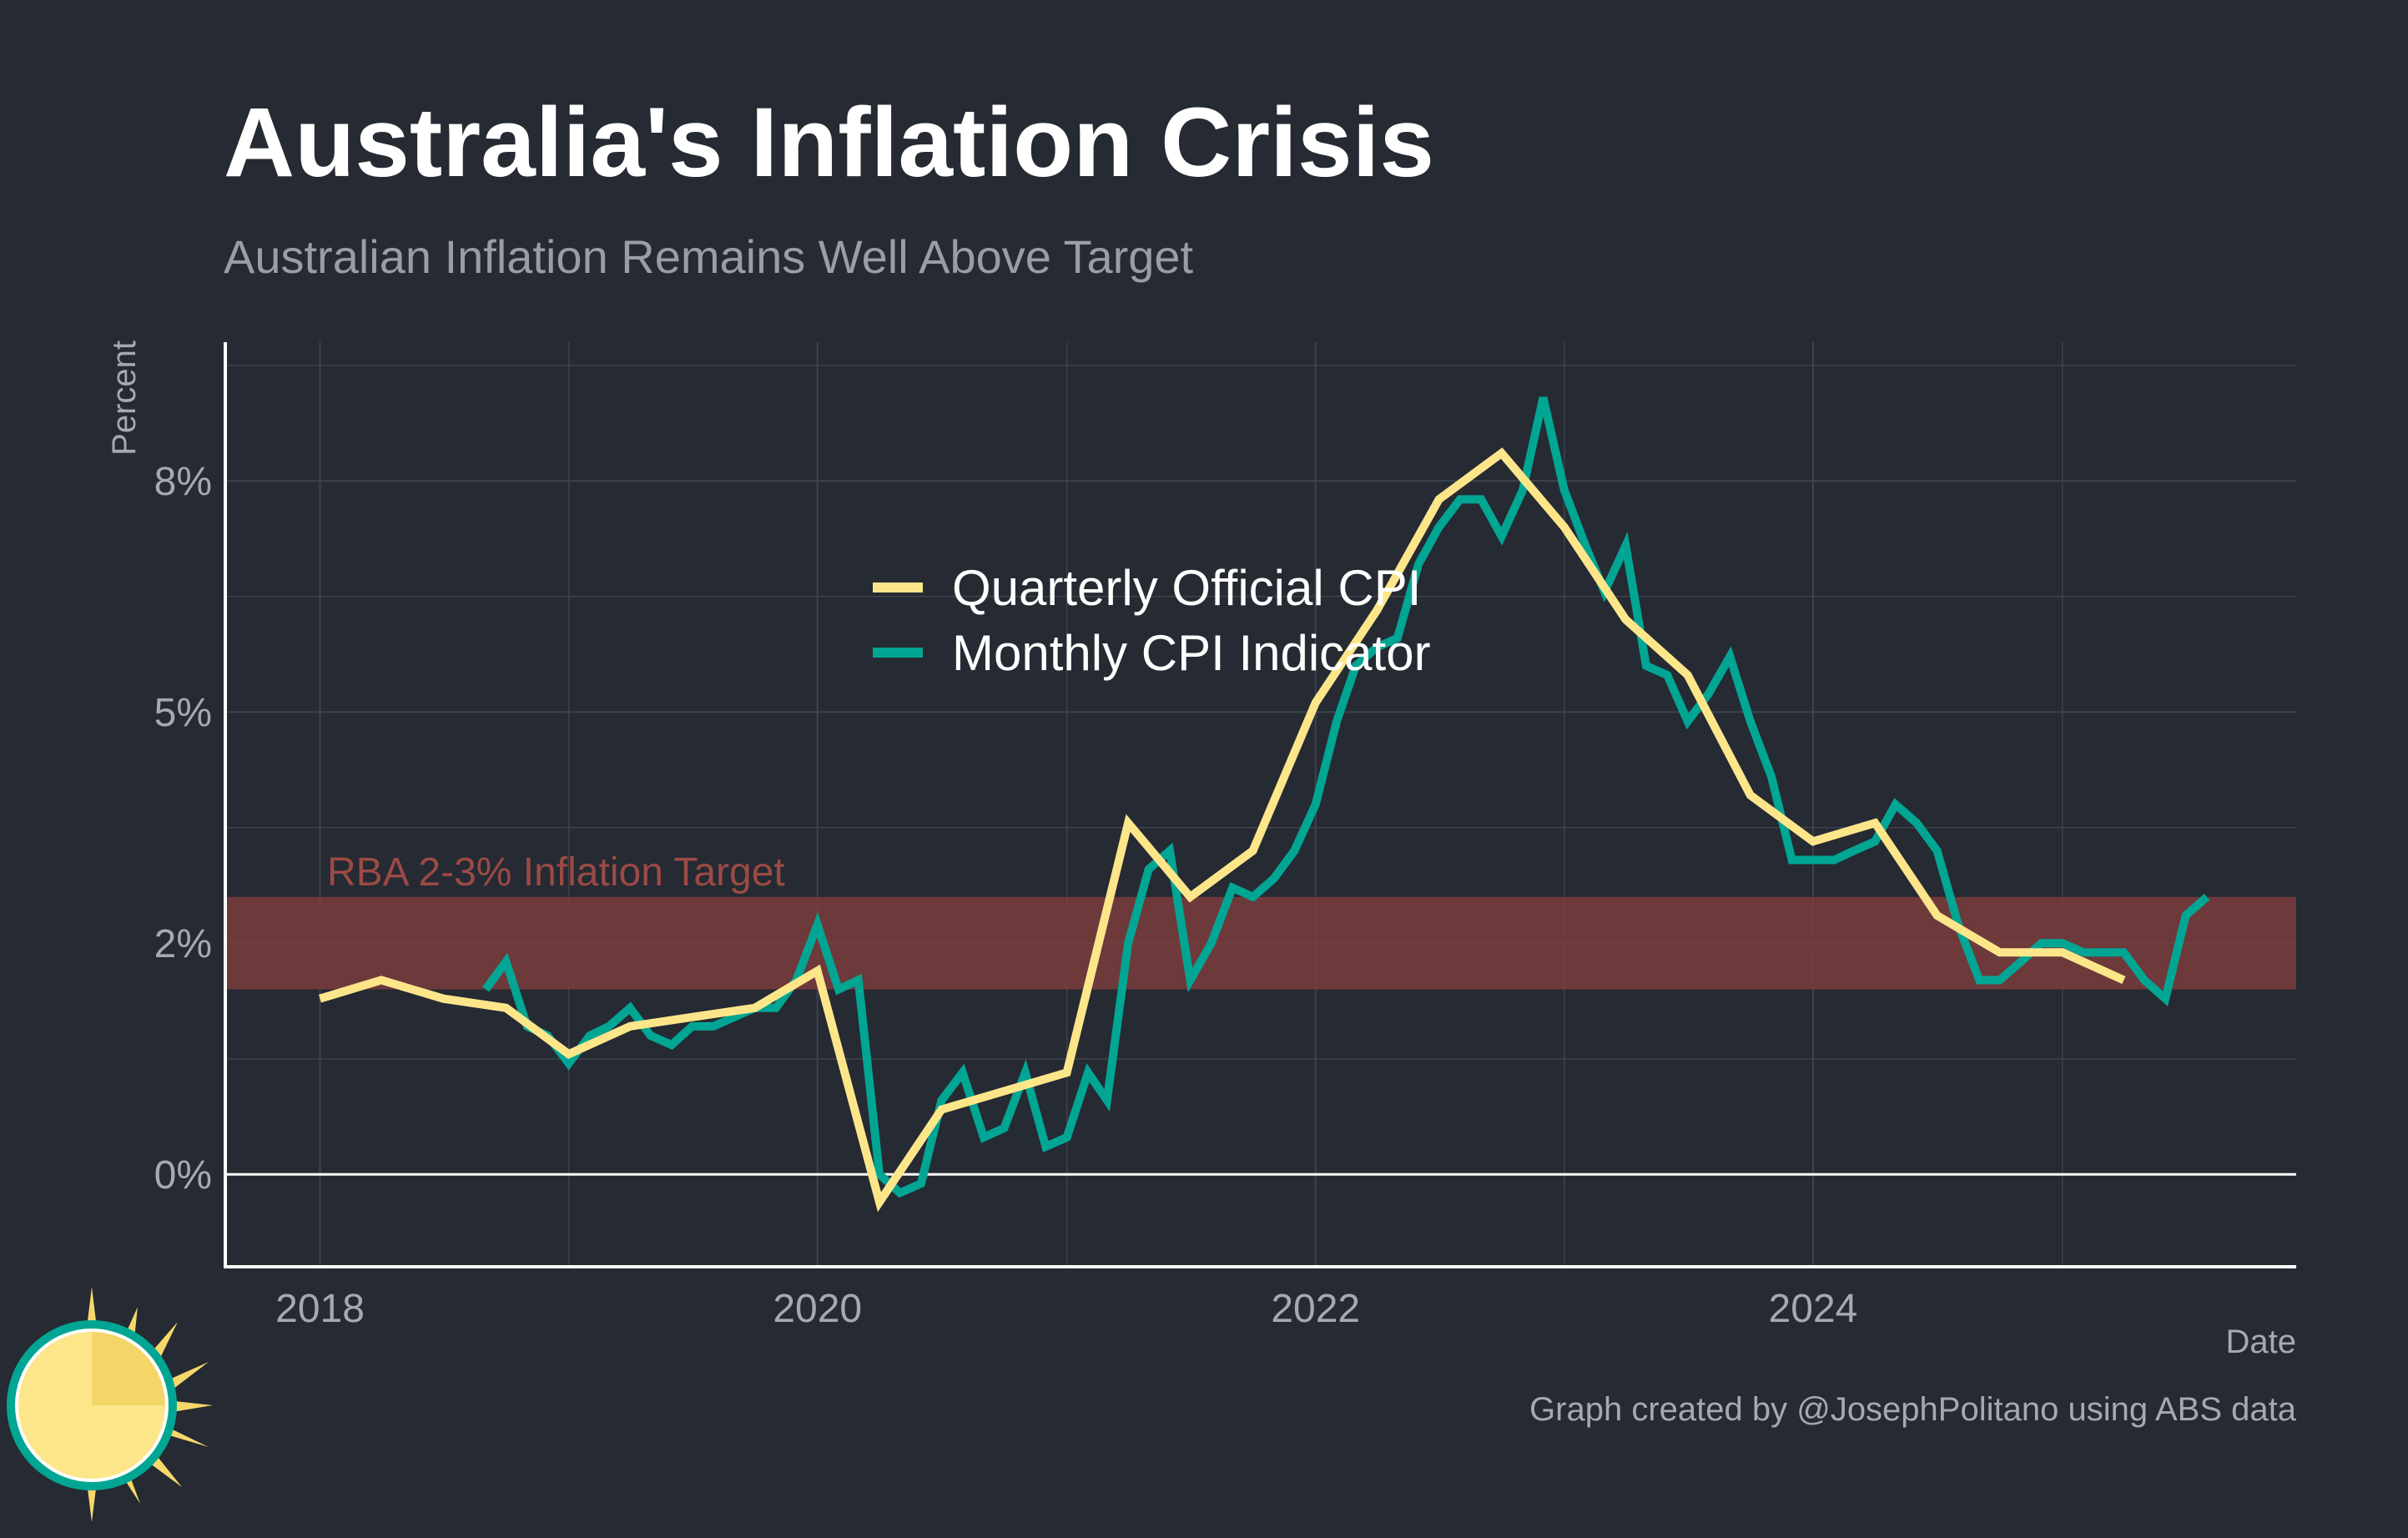  What do you see at coordinates (1191, 653) in the screenshot?
I see `legend-label: Monthly CPI Indicator` at bounding box center [1191, 653].